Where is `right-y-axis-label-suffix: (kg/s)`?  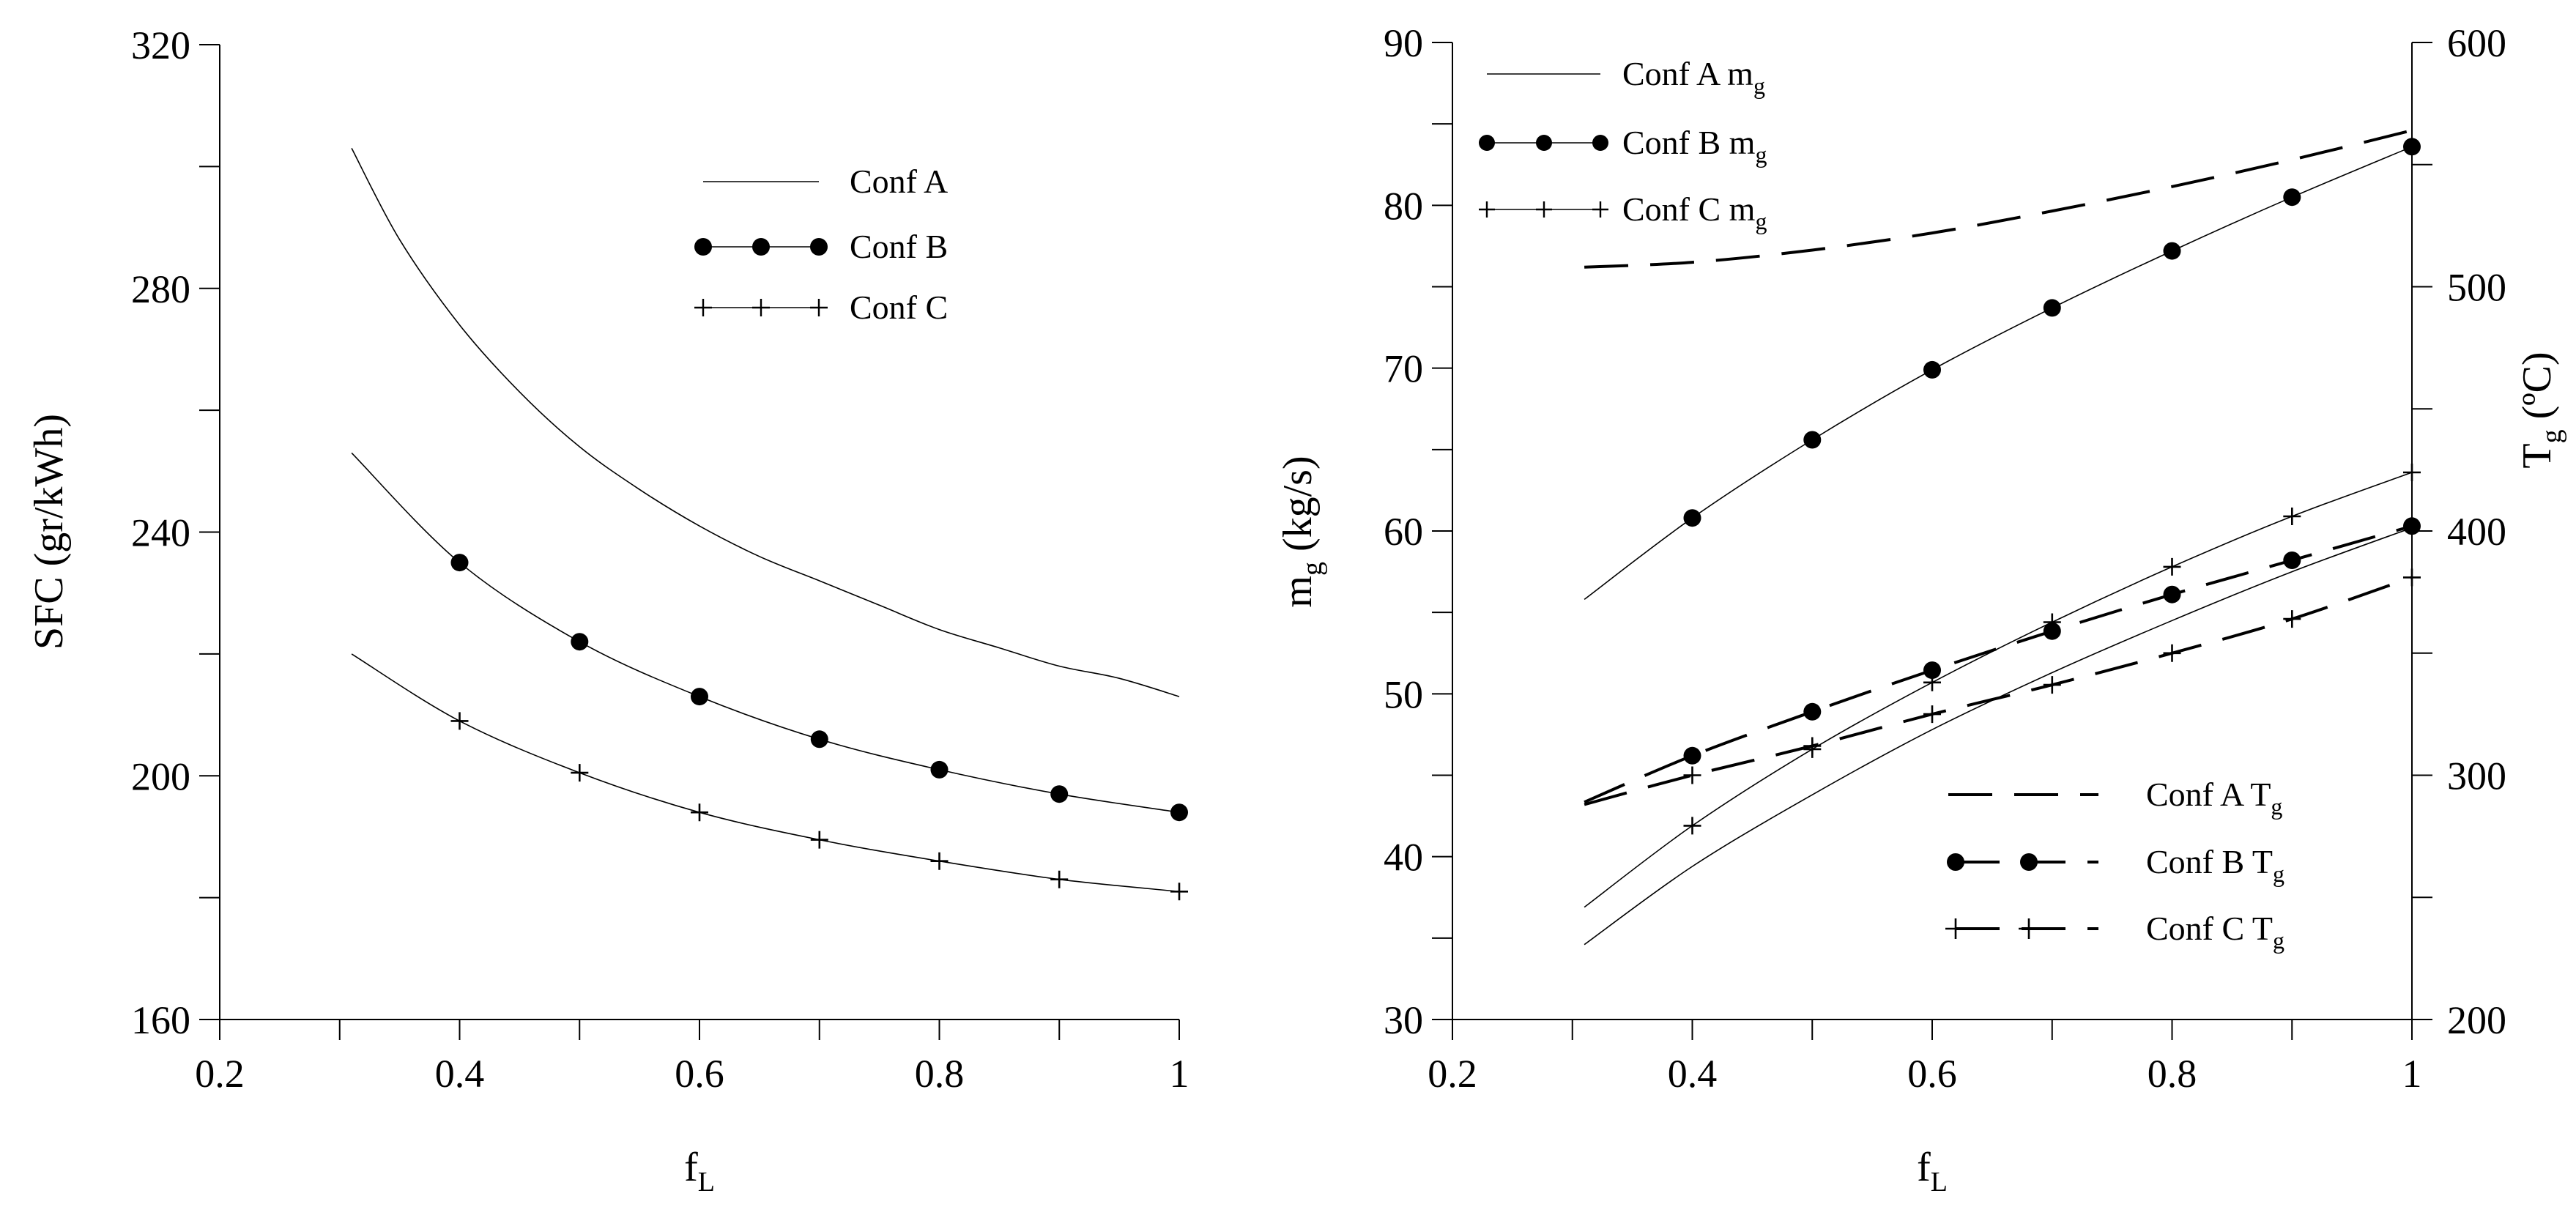
right-y-axis-label-suffix: (kg/s) is located at coordinates (1298, 509).